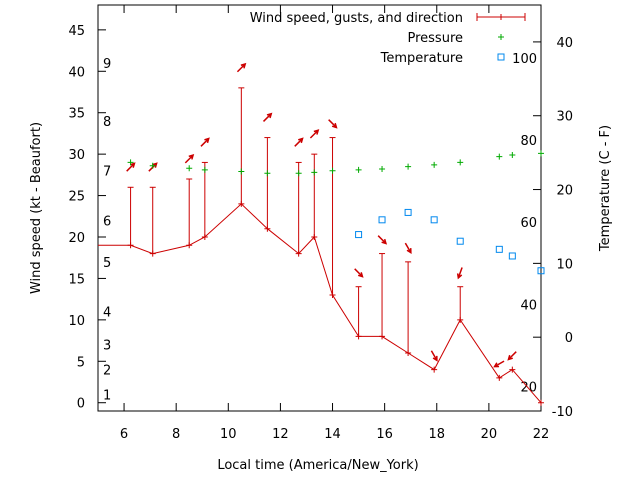 This screenshot has height=480, width=640. I want to click on x-tick-label: 22, so click(541, 434).